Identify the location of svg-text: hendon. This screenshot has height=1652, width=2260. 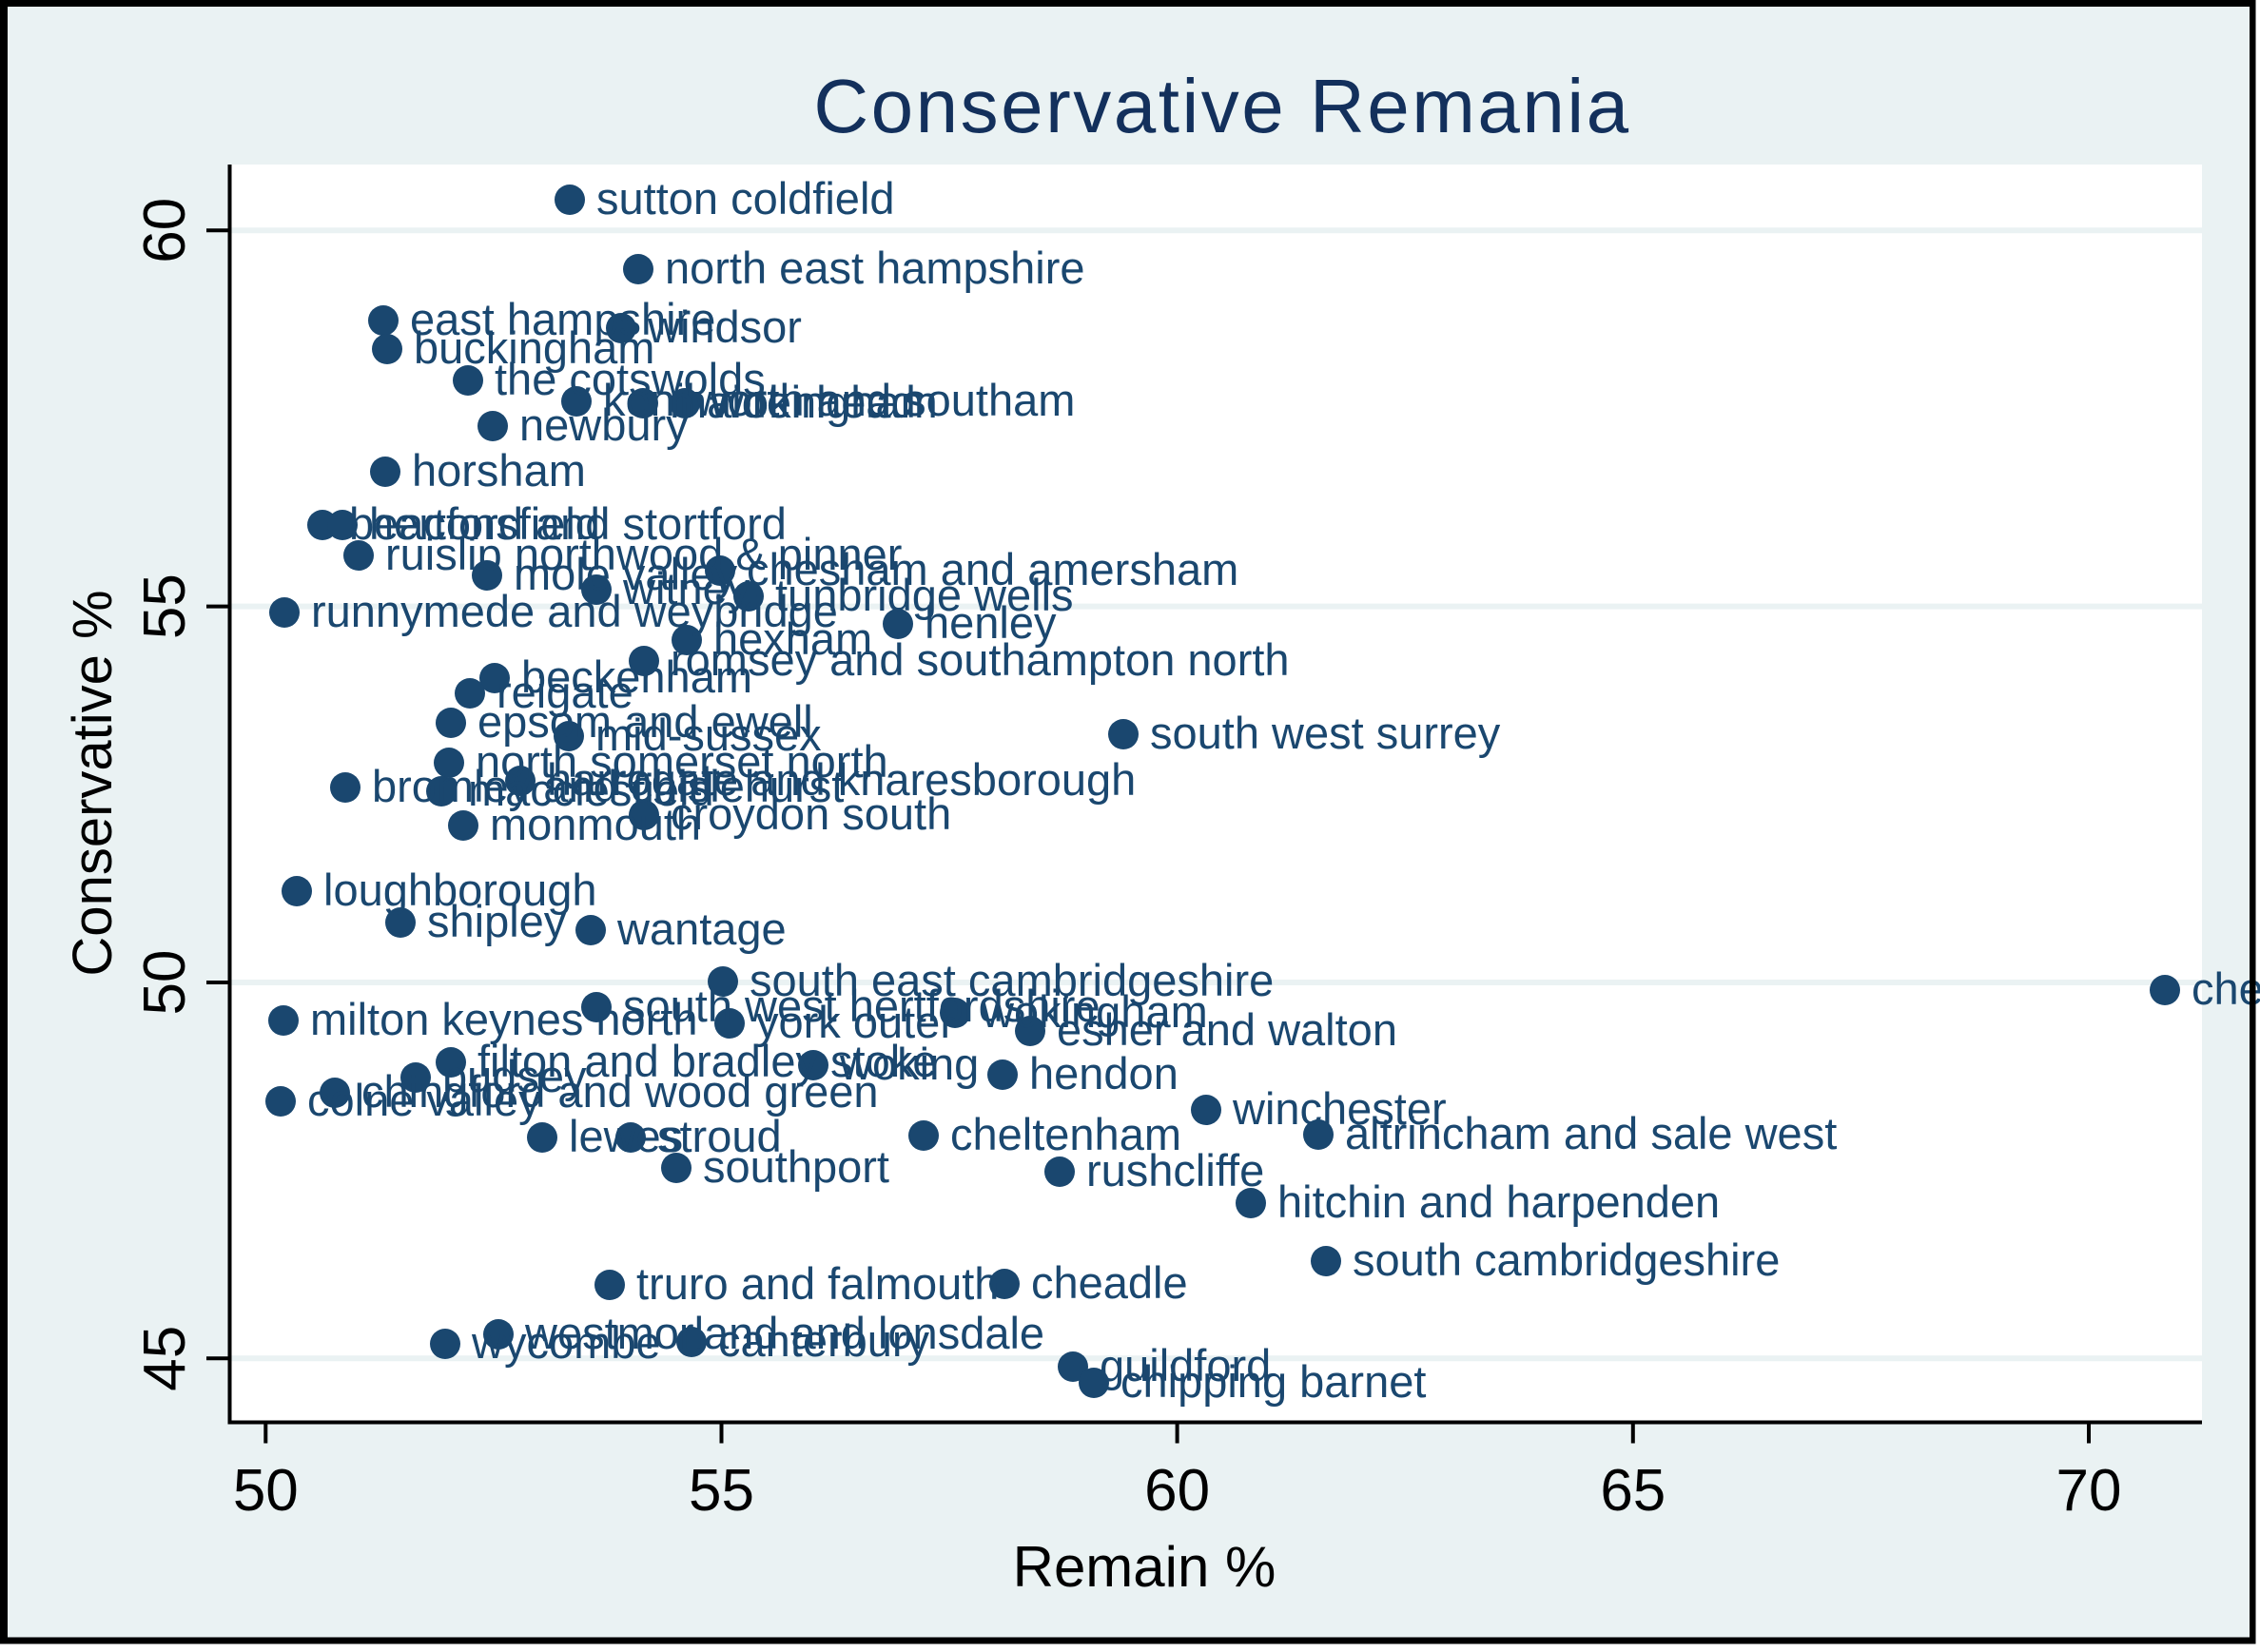
(1104, 1073).